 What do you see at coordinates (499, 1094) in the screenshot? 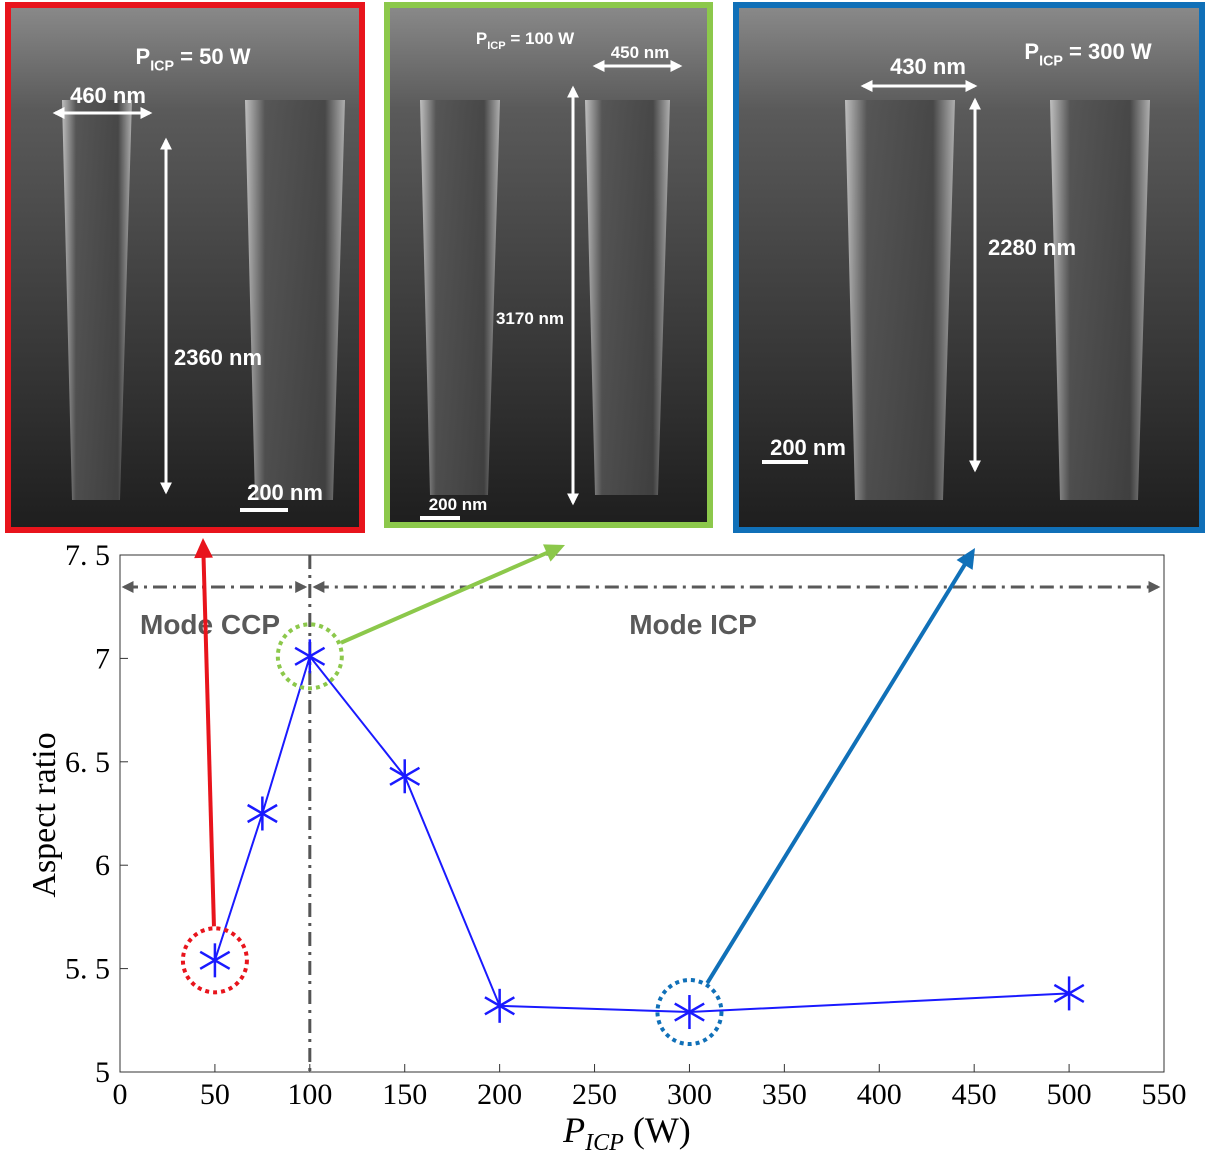
I see `x-tick-label: 200` at bounding box center [499, 1094].